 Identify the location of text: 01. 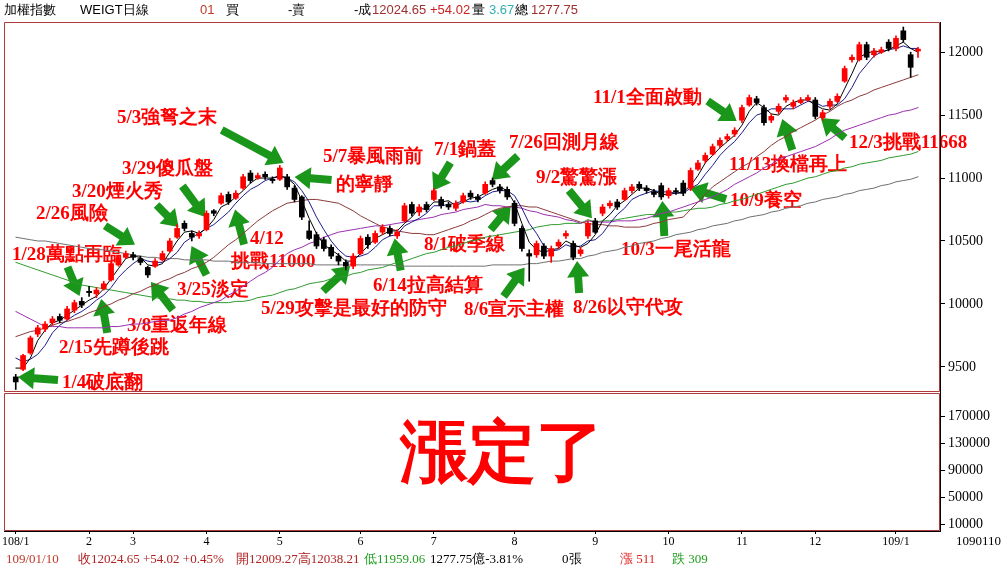
(207, 10).